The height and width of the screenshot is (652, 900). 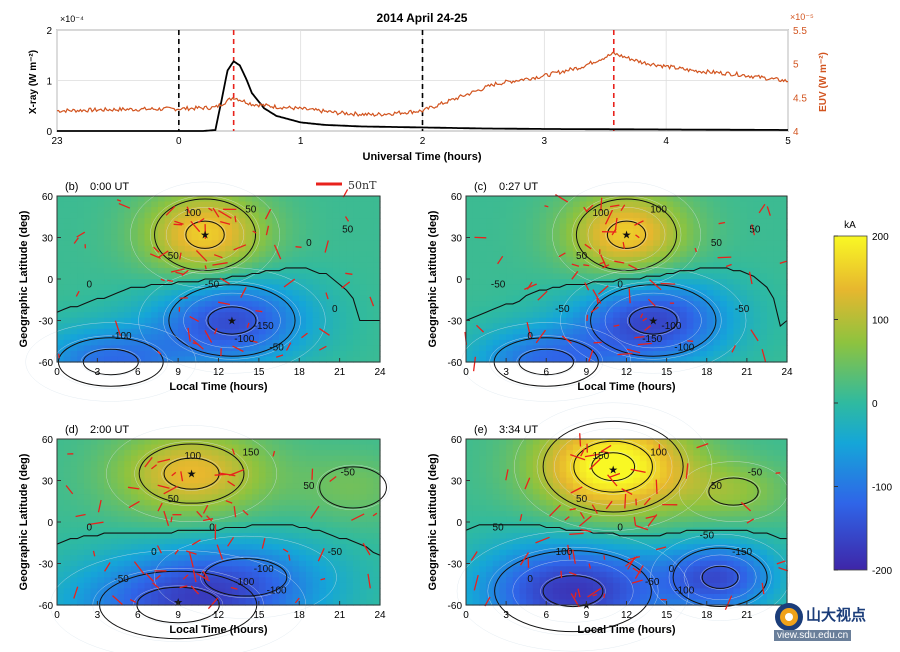 I want to click on contour-value-label: 0, so click(x=530, y=336).